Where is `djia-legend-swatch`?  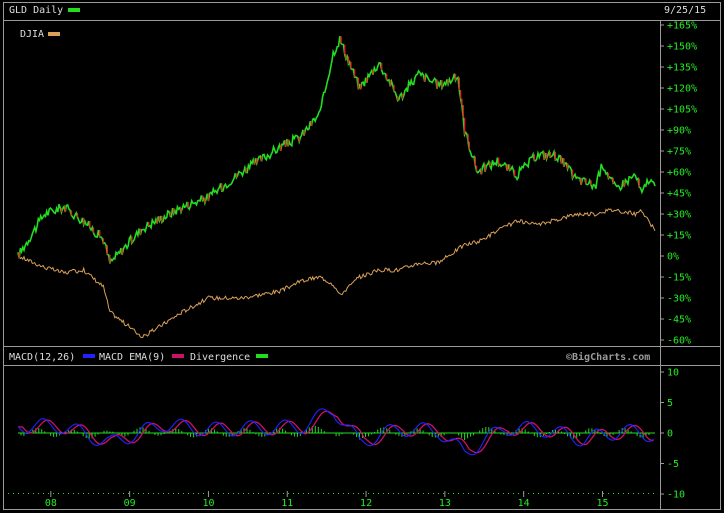 djia-legend-swatch is located at coordinates (54, 34).